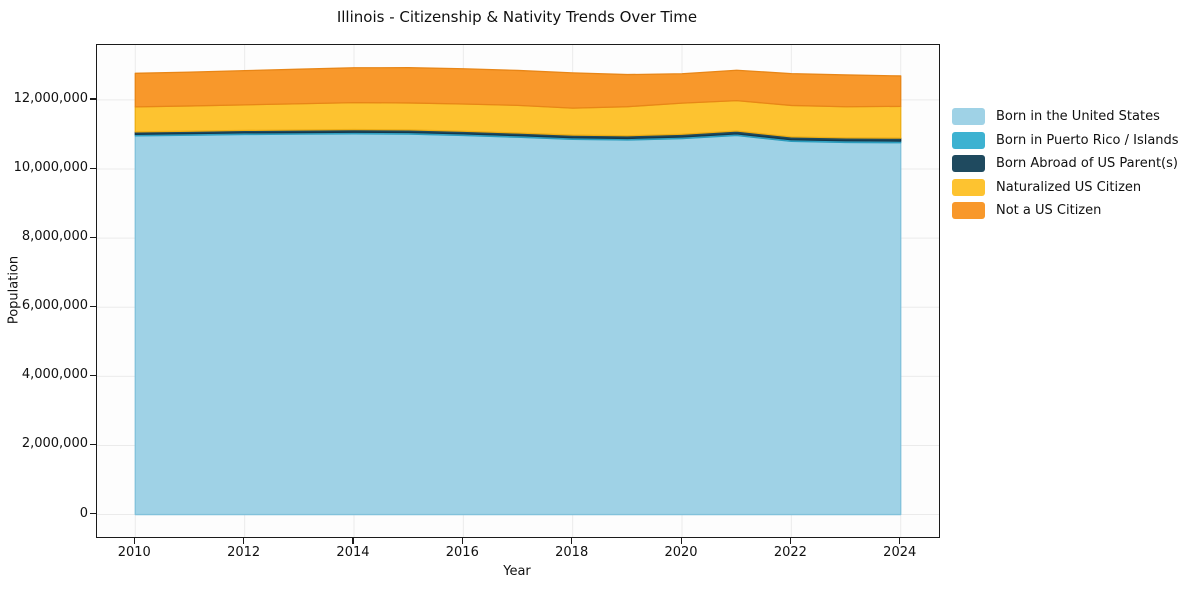 This screenshot has width=1189, height=590. Describe the element at coordinates (353, 552) in the screenshot. I see `x-tick-label: 2014` at that location.